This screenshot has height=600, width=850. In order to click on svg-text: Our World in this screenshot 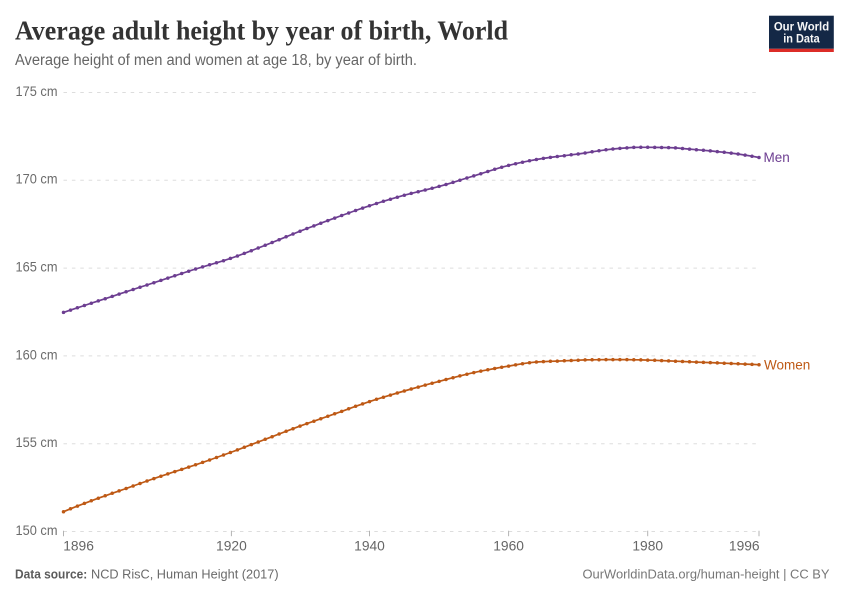, I will do `click(801, 26)`.